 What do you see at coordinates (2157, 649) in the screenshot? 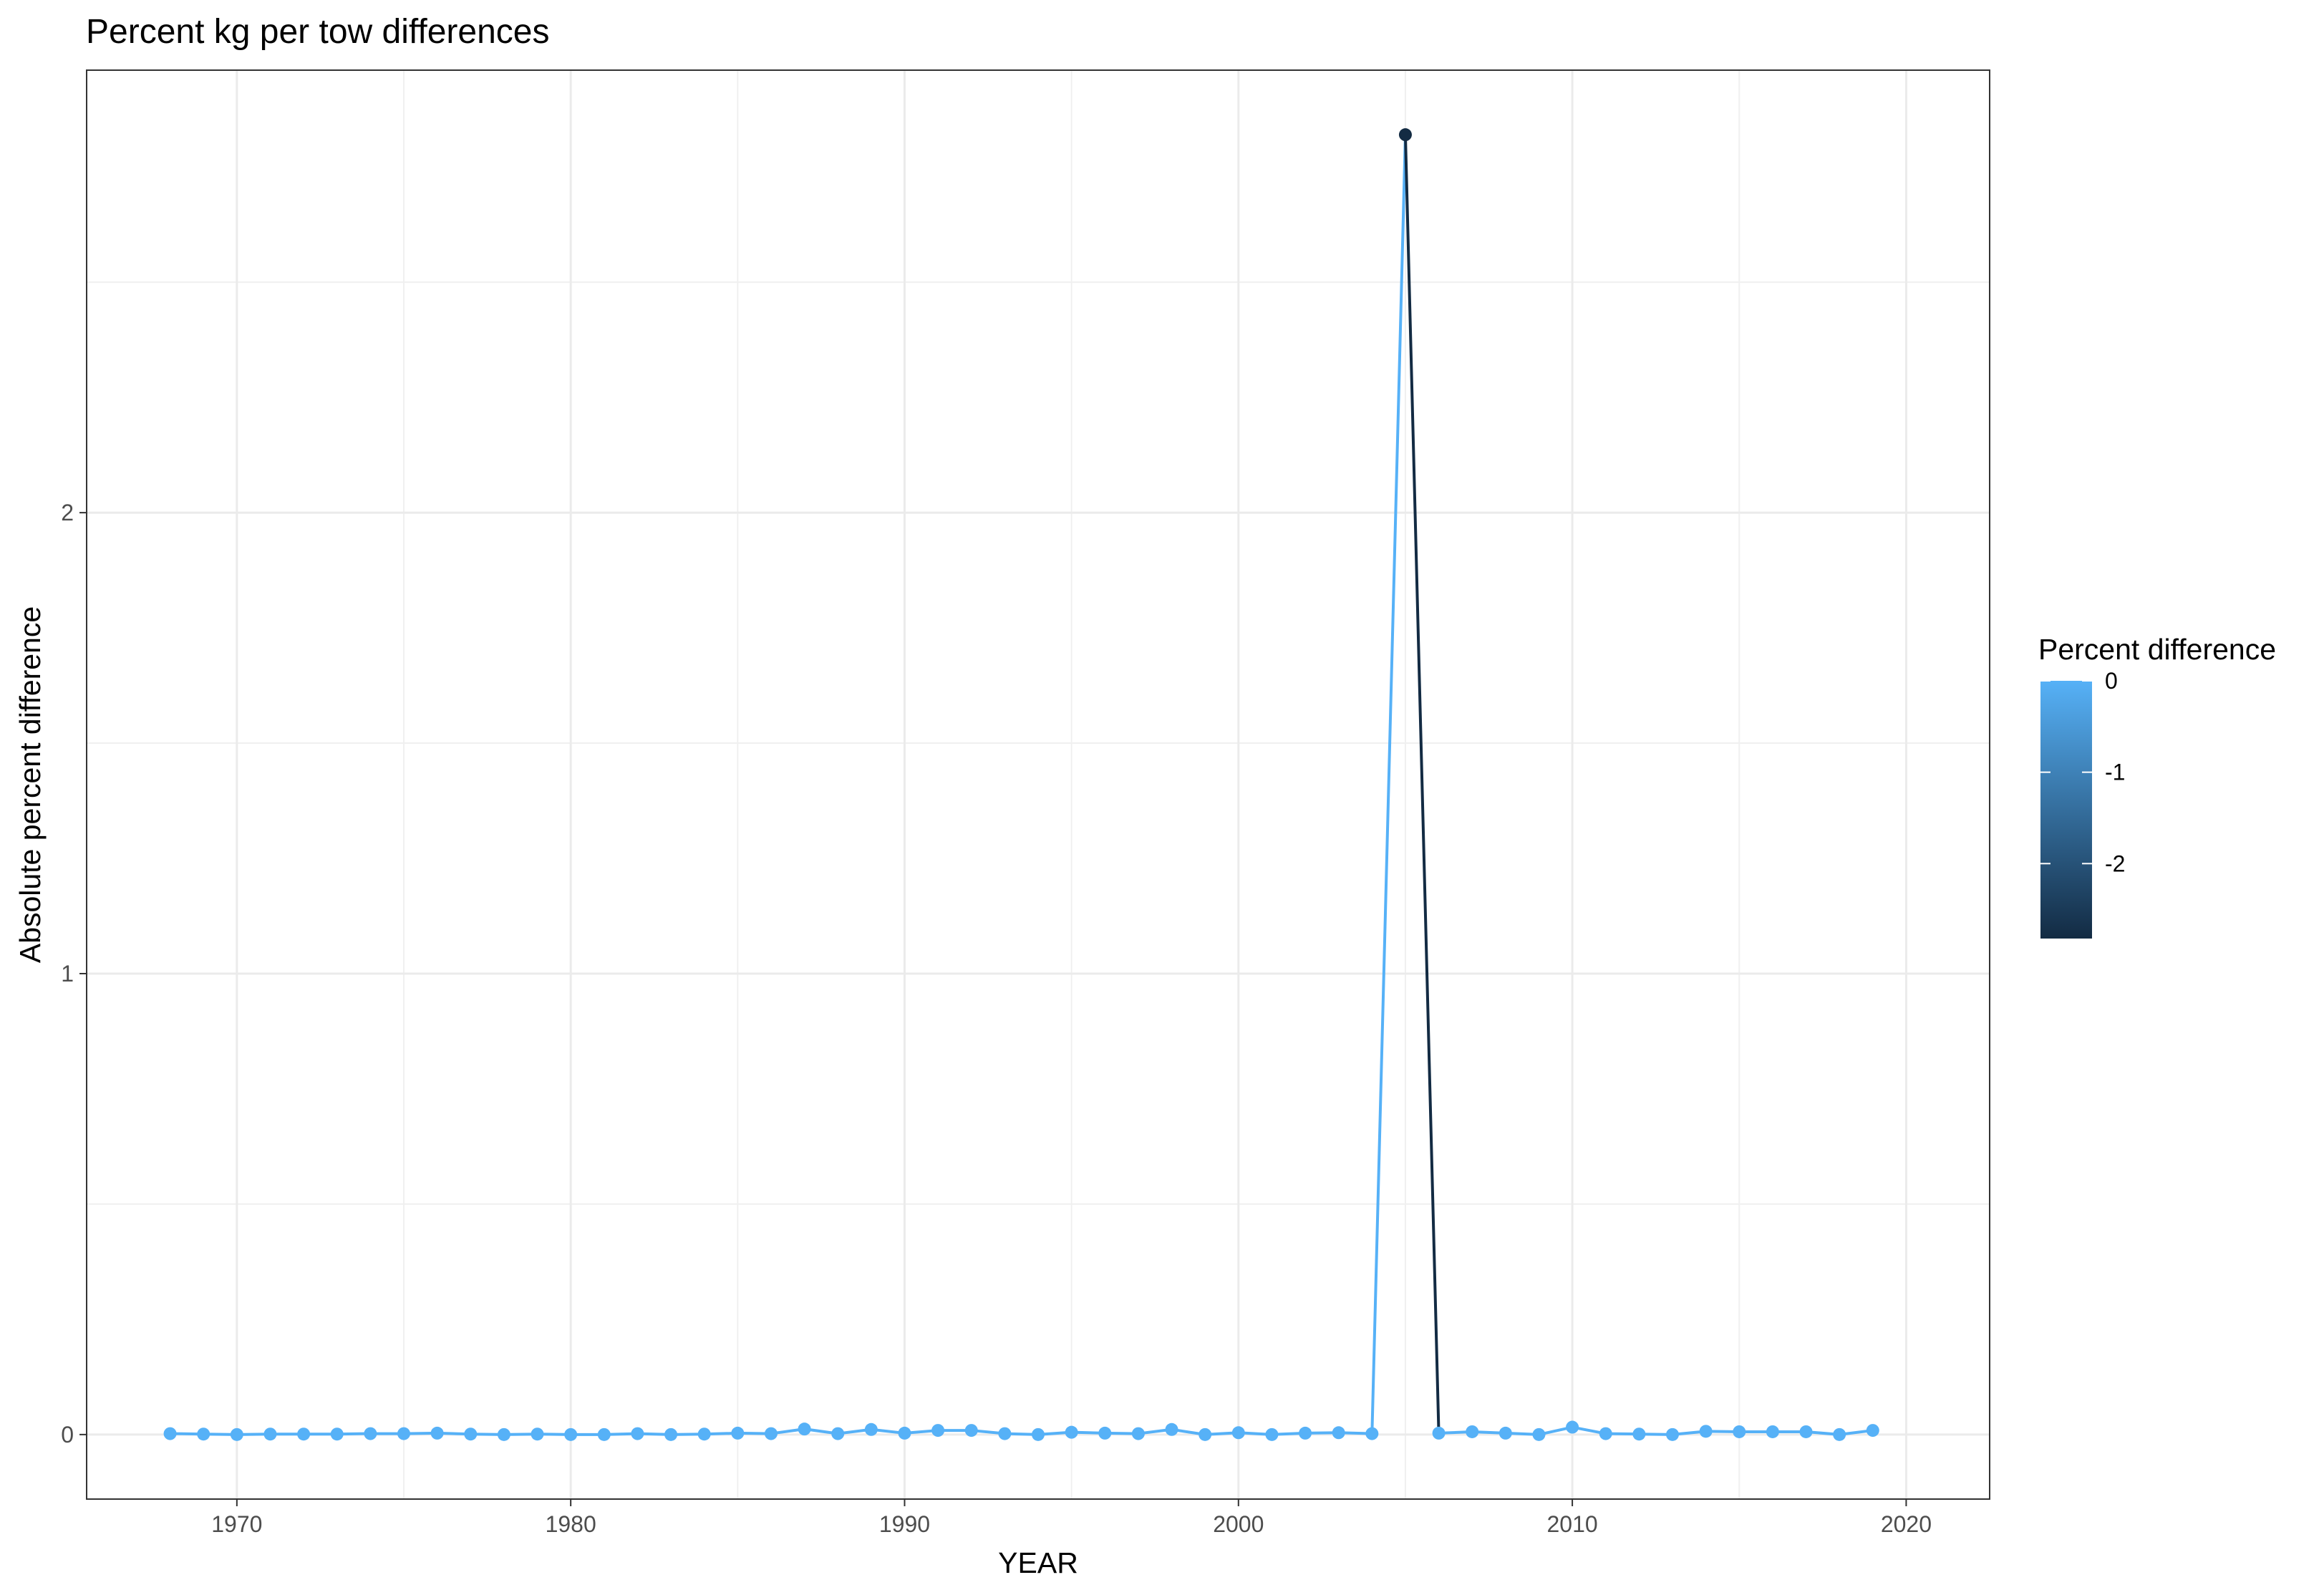
I see `legend-title: Percent difference` at bounding box center [2157, 649].